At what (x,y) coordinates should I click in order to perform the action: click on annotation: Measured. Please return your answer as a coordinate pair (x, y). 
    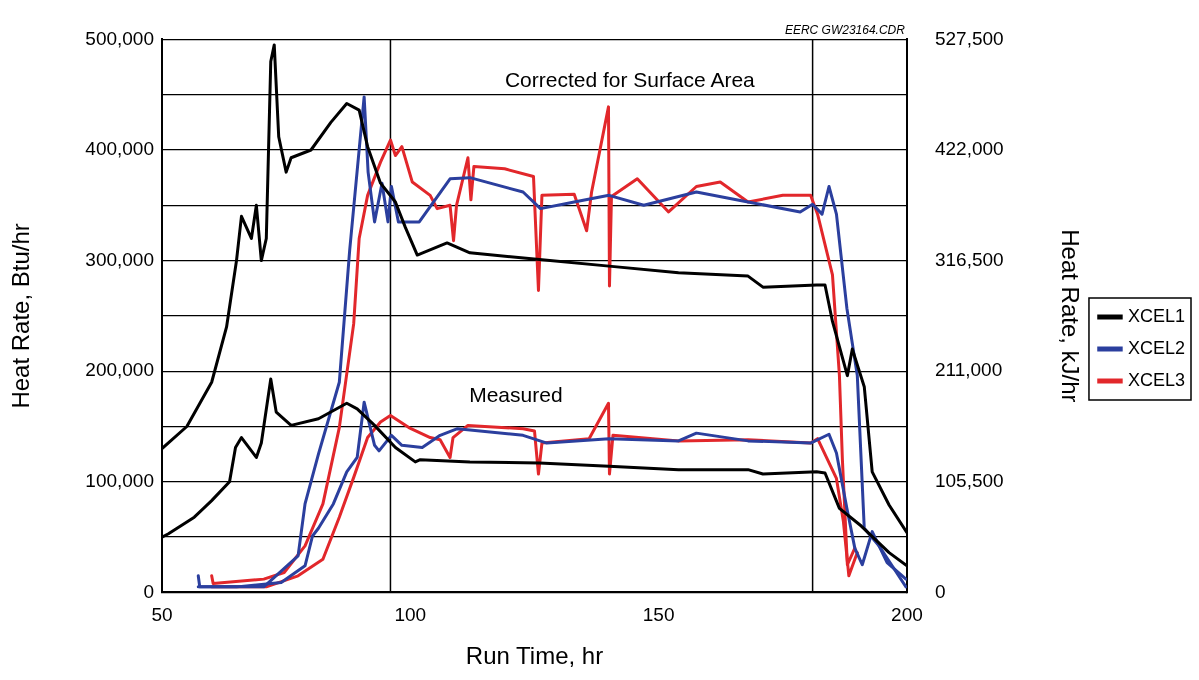
    Looking at the image, I should click on (516, 394).